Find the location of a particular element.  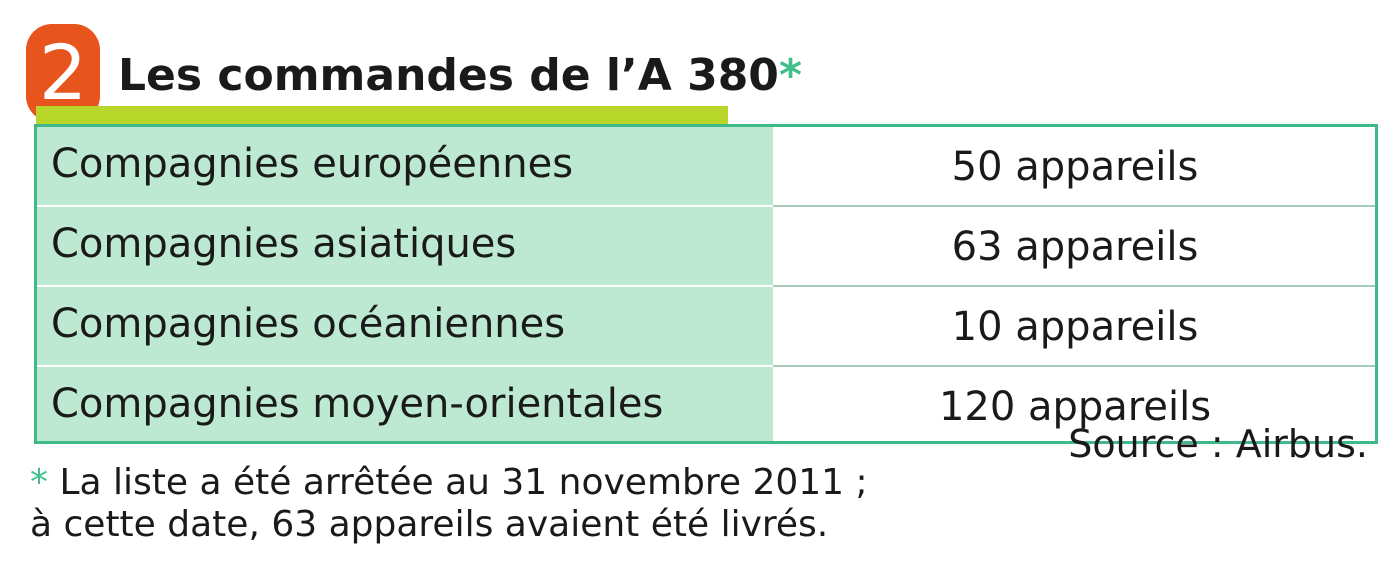

table-row: Compagnies océaniennes 10 appareils is located at coordinates (706, 327).